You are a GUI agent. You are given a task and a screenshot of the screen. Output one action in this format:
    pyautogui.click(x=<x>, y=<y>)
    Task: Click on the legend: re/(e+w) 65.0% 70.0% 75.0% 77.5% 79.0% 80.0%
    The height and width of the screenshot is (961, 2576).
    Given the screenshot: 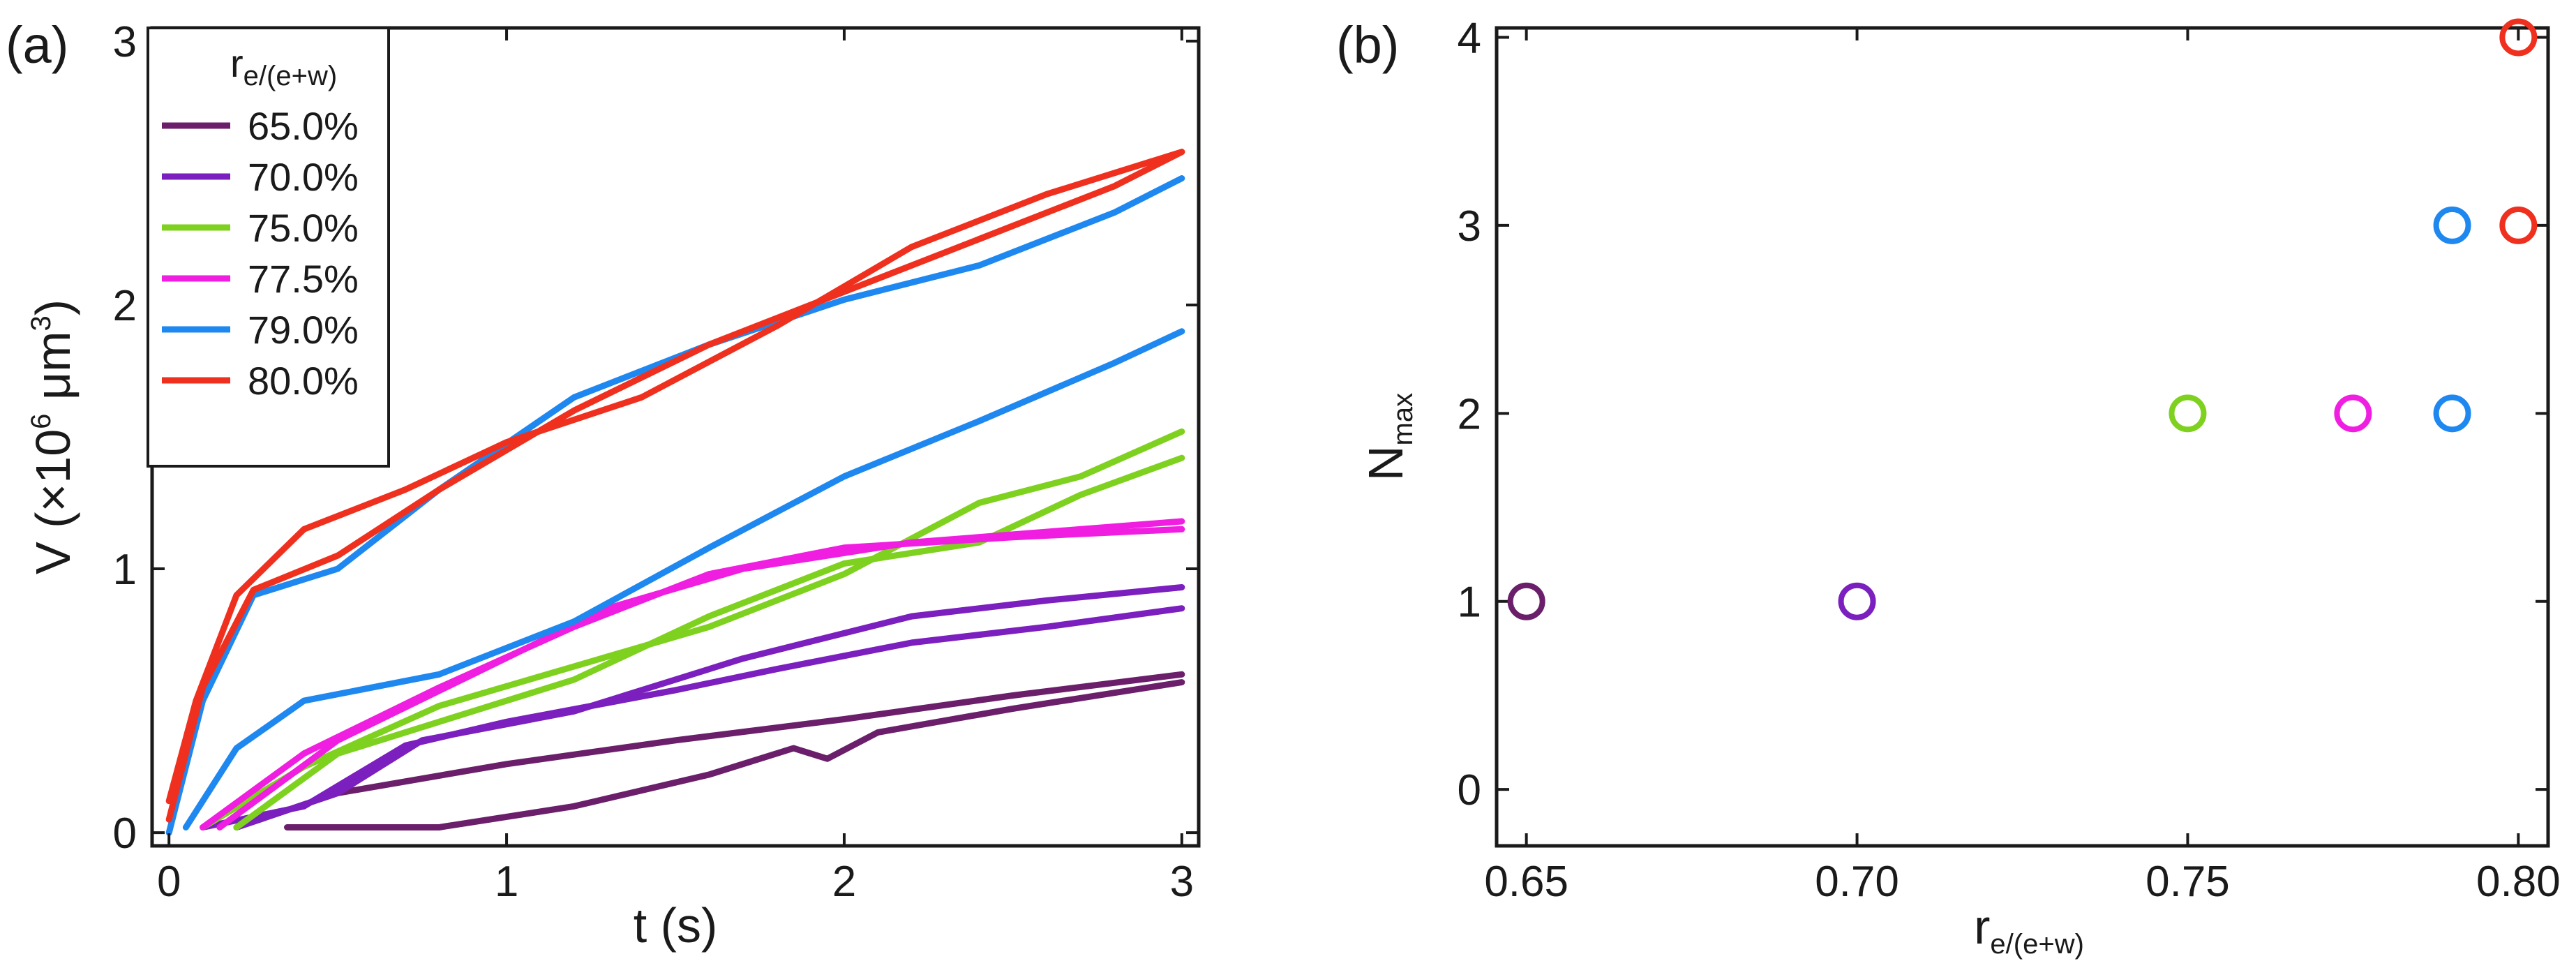 What is the action you would take?
    pyautogui.click(x=268, y=248)
    